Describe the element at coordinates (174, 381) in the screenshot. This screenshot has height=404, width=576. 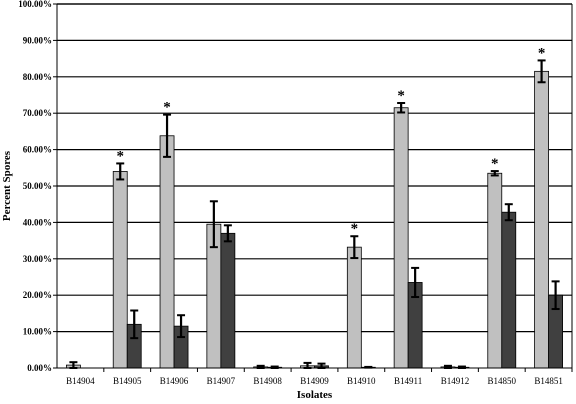
I see `x-tick-label: B14906` at that location.